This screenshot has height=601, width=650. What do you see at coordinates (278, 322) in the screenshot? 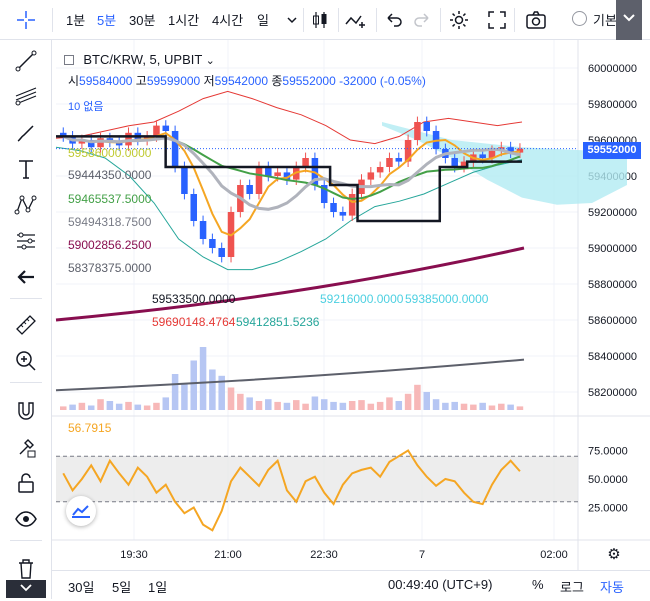
I see `bb-lower-value: 59412851.5236` at bounding box center [278, 322].